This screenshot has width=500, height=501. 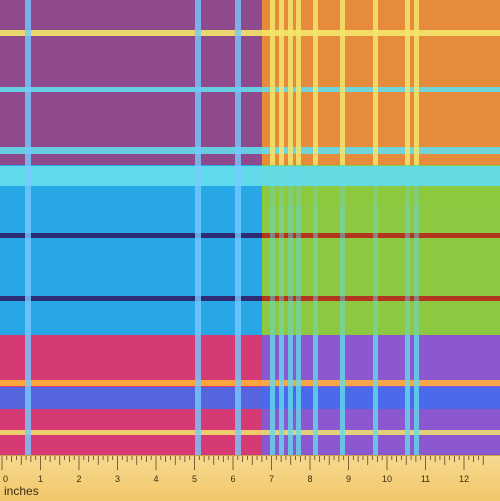 I want to click on horizontal-cyan-band, so click(x=250, y=176).